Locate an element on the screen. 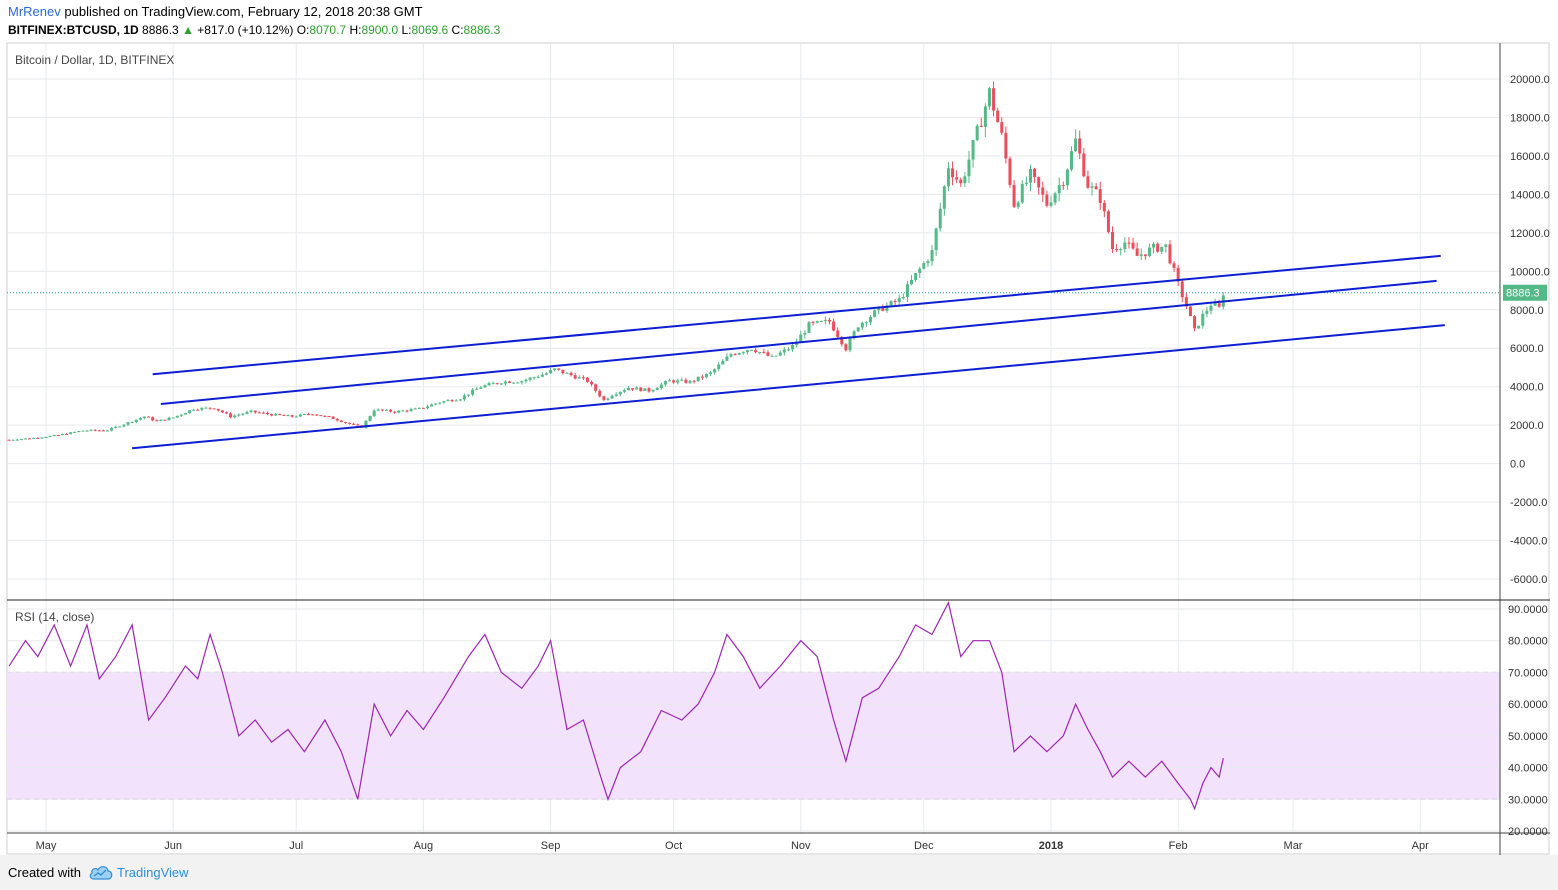  author-link: MrRenev is located at coordinates (34, 11).